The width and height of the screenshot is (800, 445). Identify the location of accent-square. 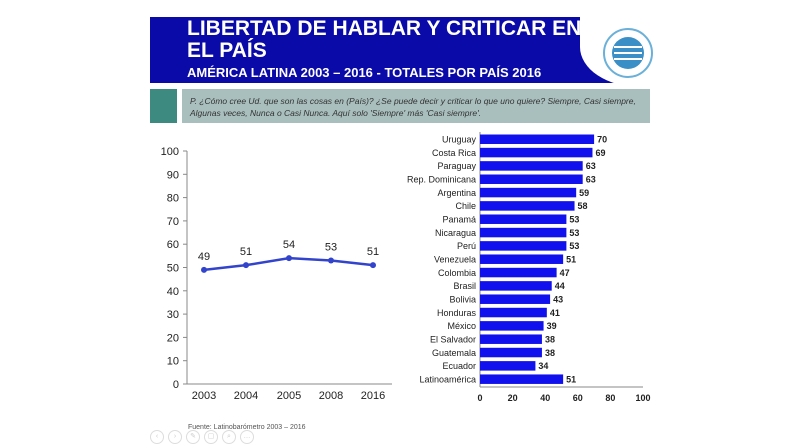
(163, 106).